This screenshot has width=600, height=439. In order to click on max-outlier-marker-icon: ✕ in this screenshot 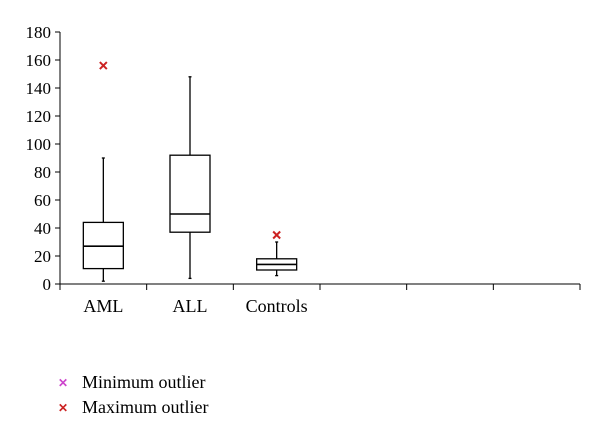, I will do `click(63, 407)`.